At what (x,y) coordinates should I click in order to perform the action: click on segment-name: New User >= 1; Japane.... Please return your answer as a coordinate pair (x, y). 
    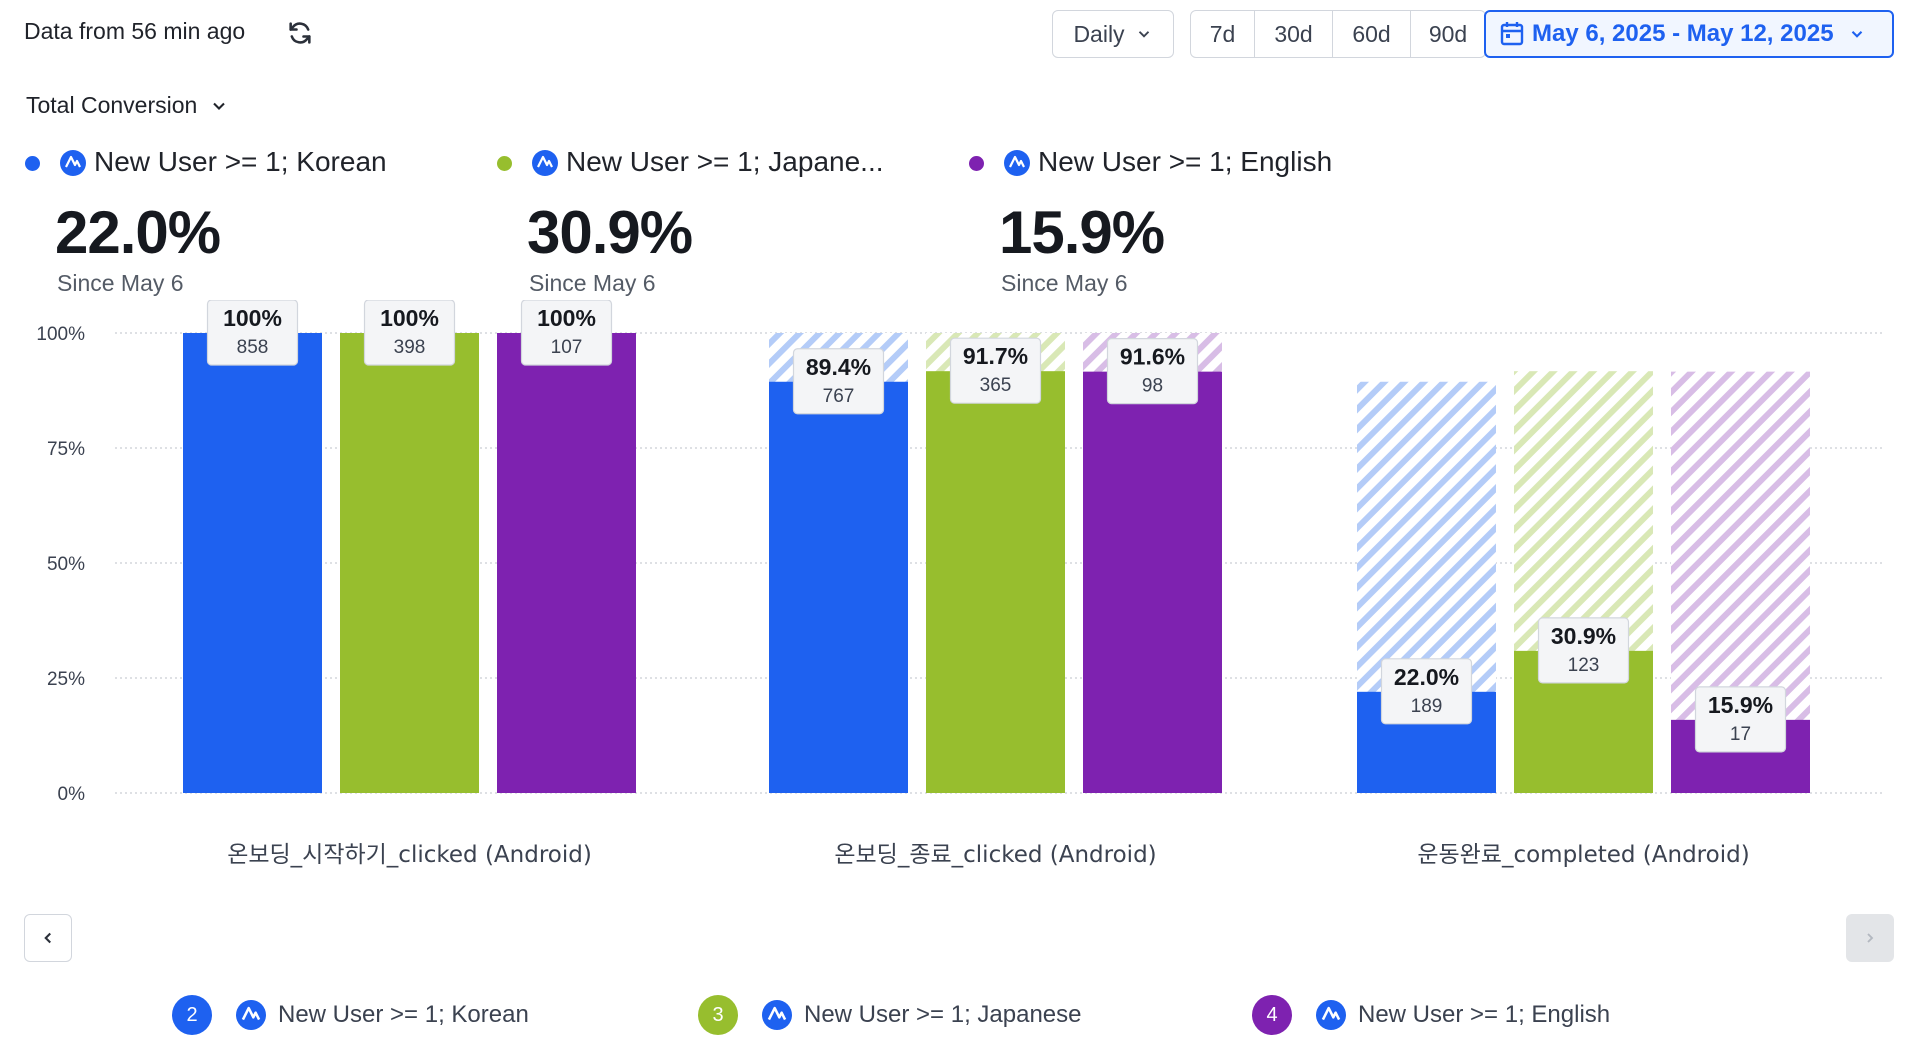
    Looking at the image, I should click on (725, 161).